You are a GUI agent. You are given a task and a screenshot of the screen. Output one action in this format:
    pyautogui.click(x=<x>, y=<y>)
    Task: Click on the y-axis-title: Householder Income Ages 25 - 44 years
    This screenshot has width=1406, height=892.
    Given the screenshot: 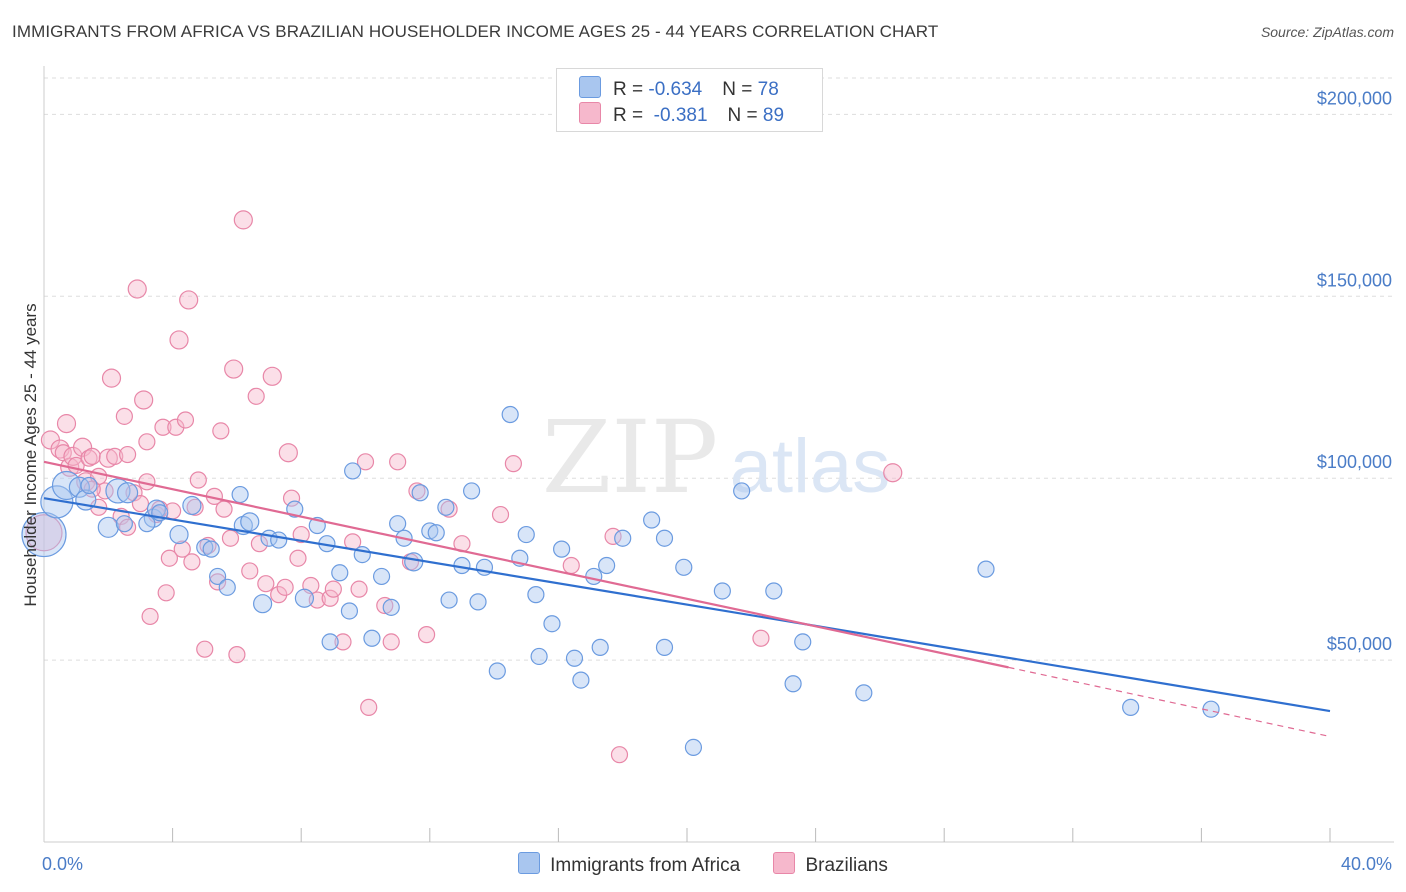 What is the action you would take?
    pyautogui.click(x=30, y=454)
    